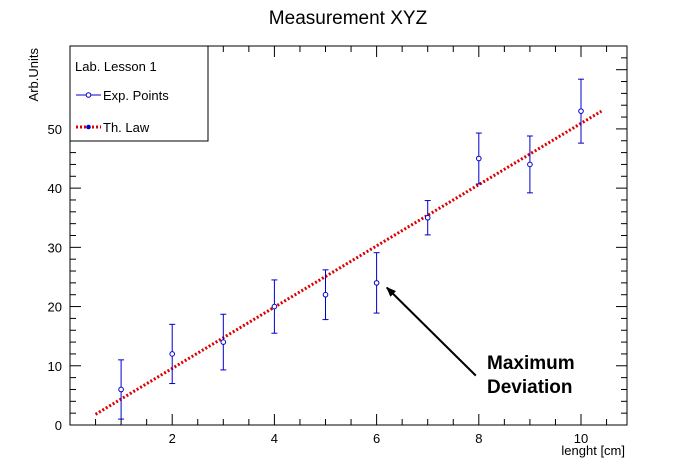  Describe the element at coordinates (530, 387) in the screenshot. I see `annotation-line-2: Deviation` at that location.